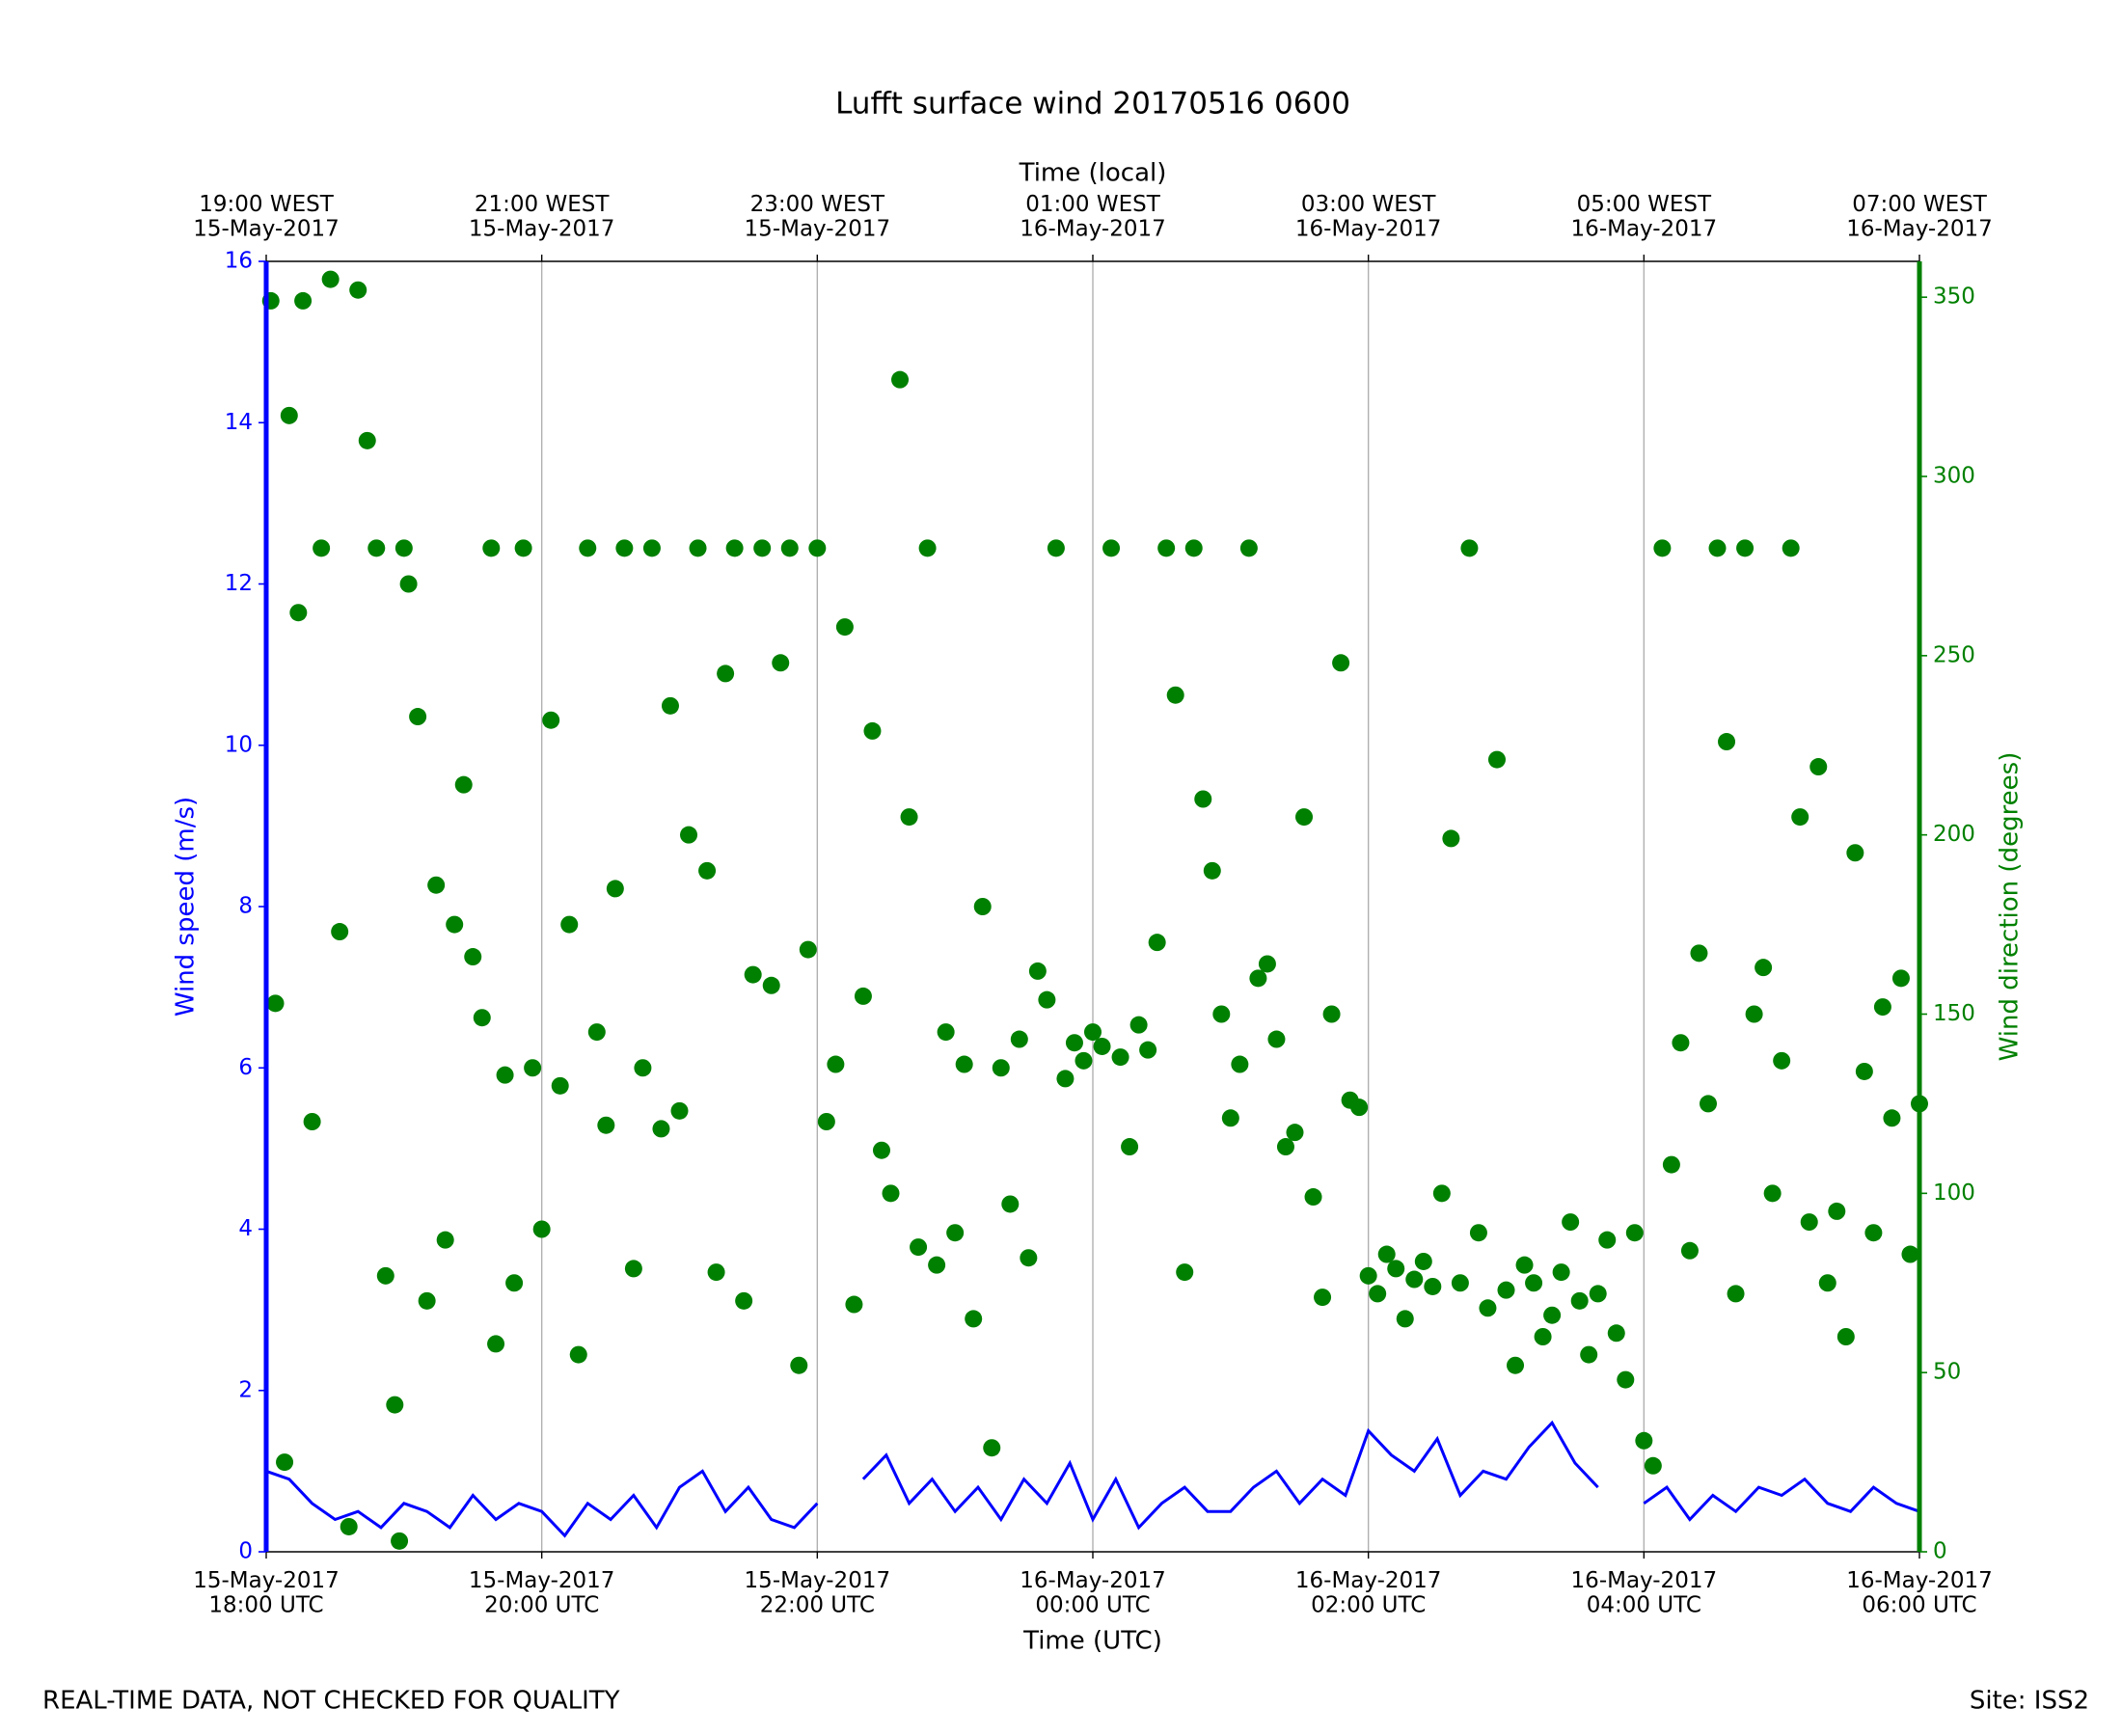 The width and height of the screenshot is (2122, 1736). I want to click on y-tick-label: 4, so click(246, 1228).